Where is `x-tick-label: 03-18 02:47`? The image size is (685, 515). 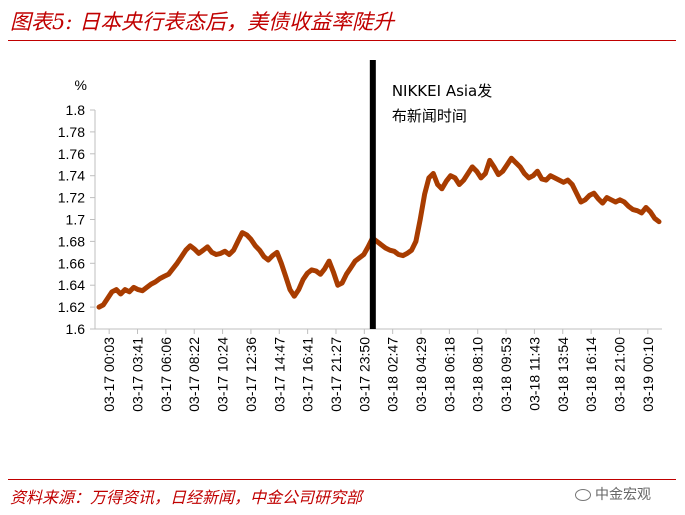 x-tick-label: 03-18 02:47 is located at coordinates (393, 374).